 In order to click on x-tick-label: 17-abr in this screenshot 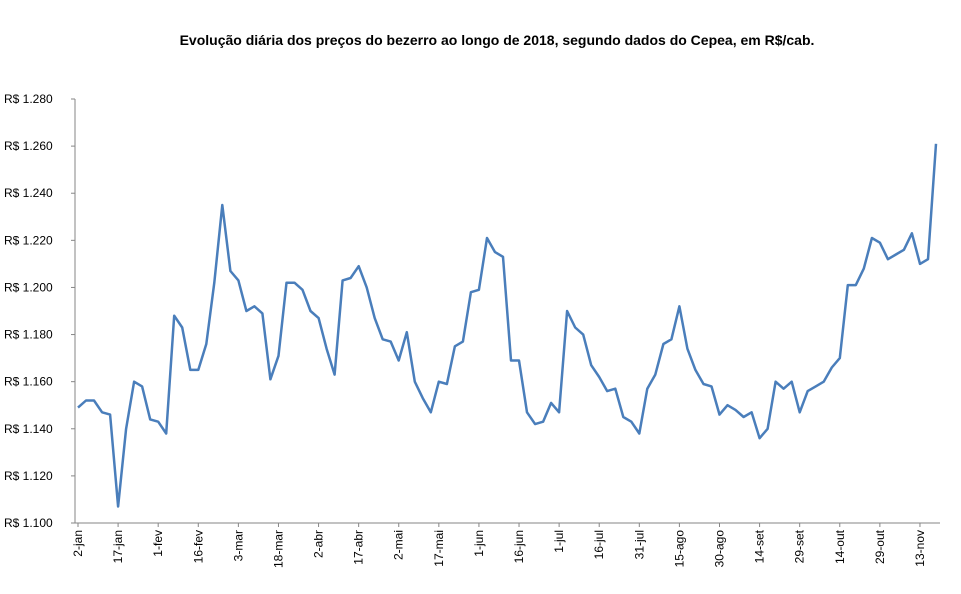, I will do `click(359, 547)`.